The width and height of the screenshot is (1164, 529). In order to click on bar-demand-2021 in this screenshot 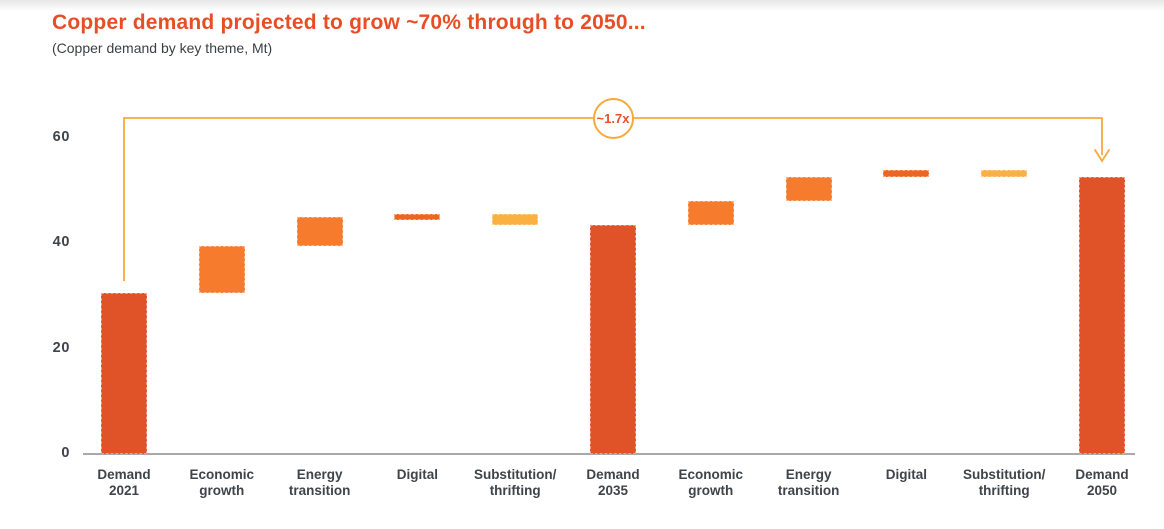, I will do `click(124, 373)`.